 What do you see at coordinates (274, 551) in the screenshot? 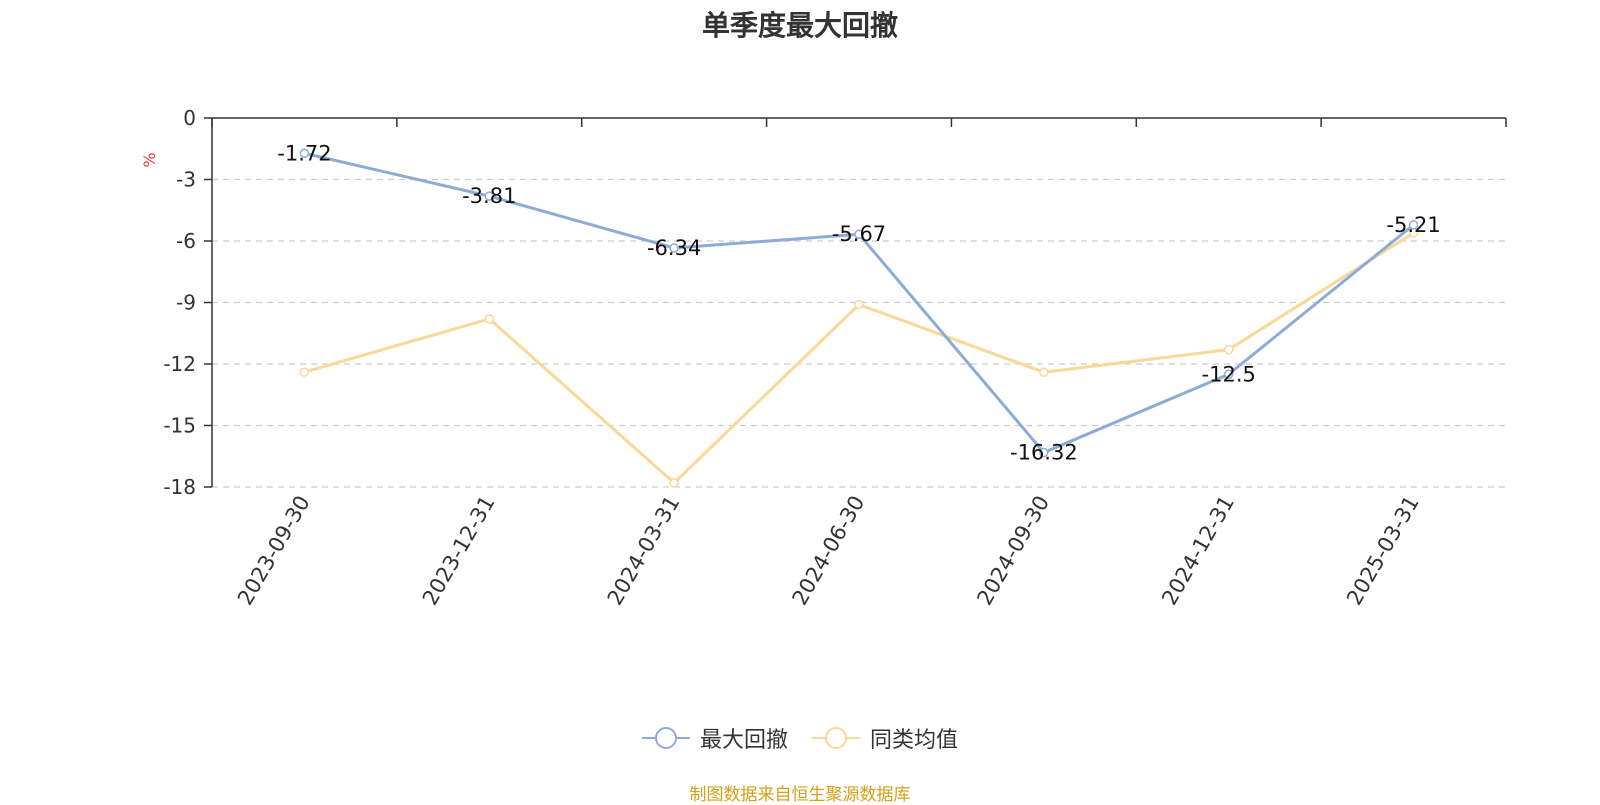
I see `x-tick-label: 2023-09-30` at bounding box center [274, 551].